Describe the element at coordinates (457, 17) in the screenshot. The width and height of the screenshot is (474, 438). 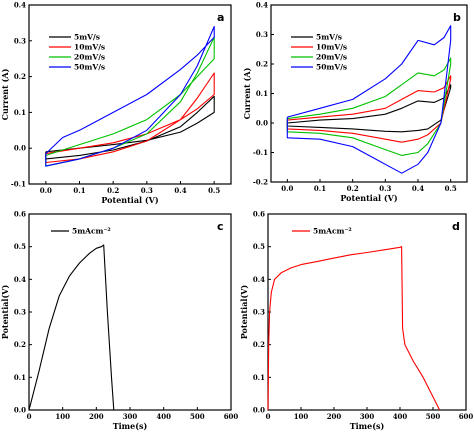
I see `panel-label: b` at that location.